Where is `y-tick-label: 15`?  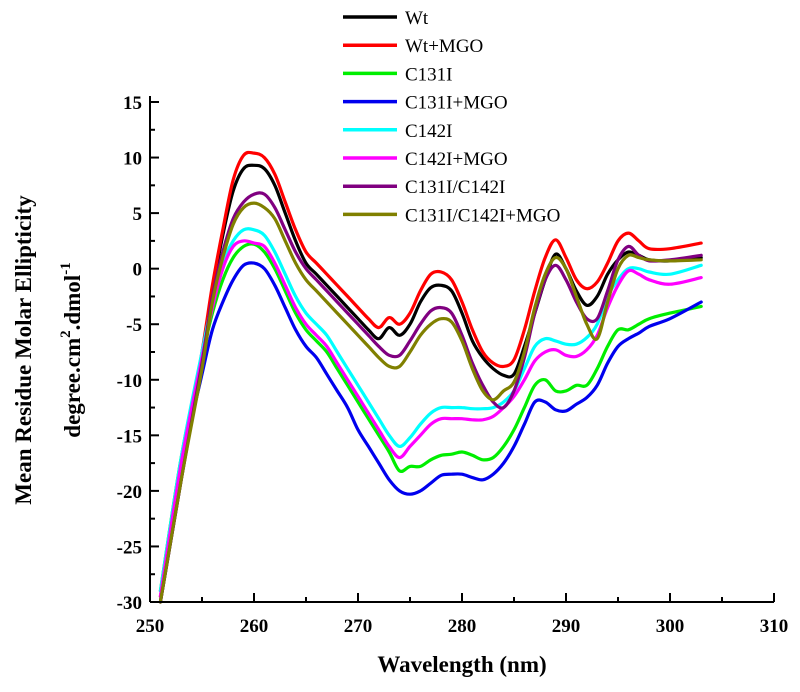 y-tick-label: 15 is located at coordinates (132, 103).